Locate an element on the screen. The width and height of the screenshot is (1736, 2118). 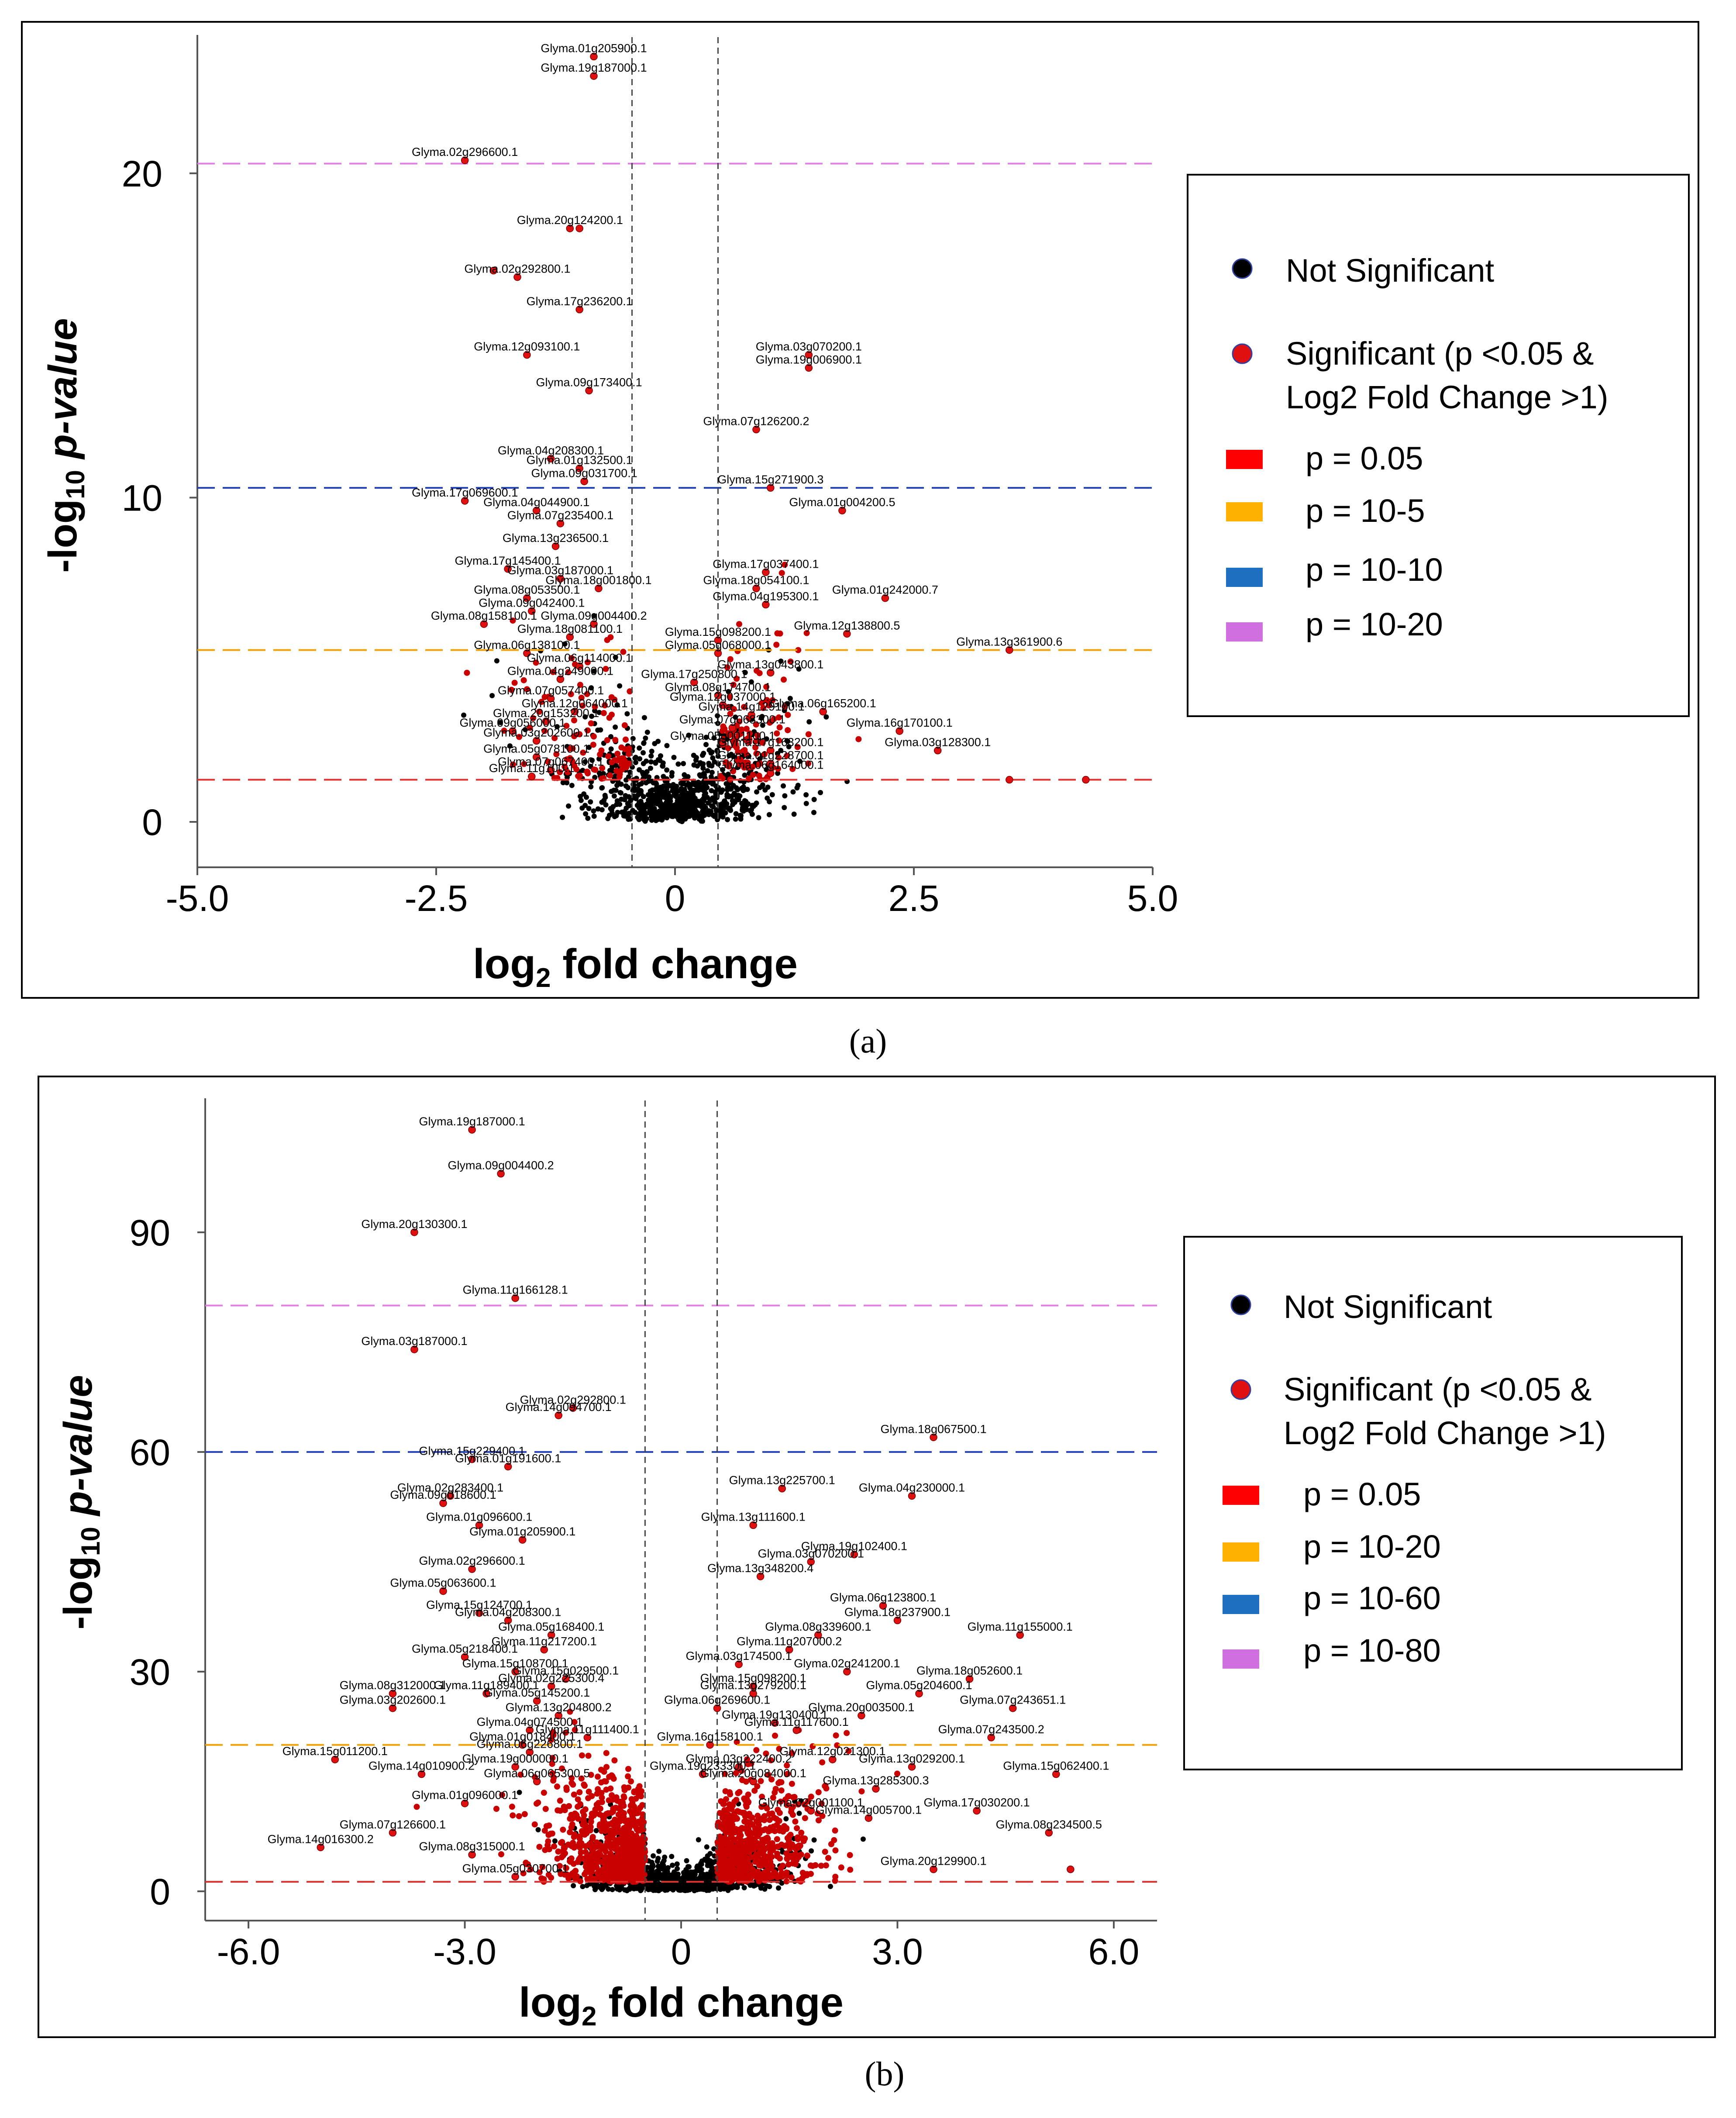
point-label: Glyma.02g296600.1 is located at coordinates (472, 1561).